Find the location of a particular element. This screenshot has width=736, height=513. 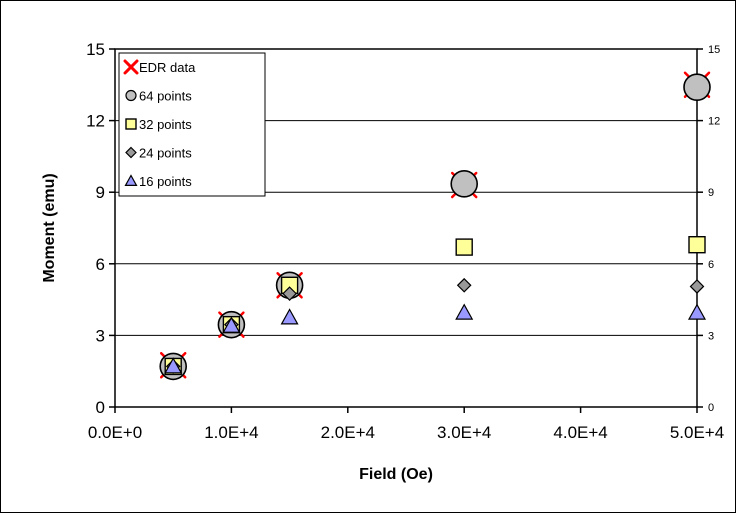

y-tick-label: 3 is located at coordinates (100, 335).